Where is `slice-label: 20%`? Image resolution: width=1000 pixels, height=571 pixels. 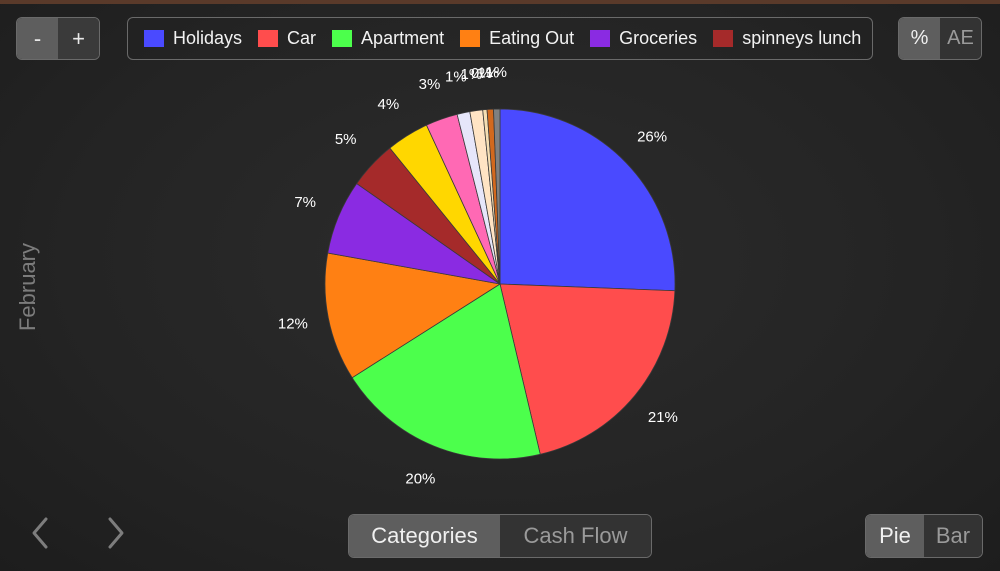 slice-label: 20% is located at coordinates (420, 478).